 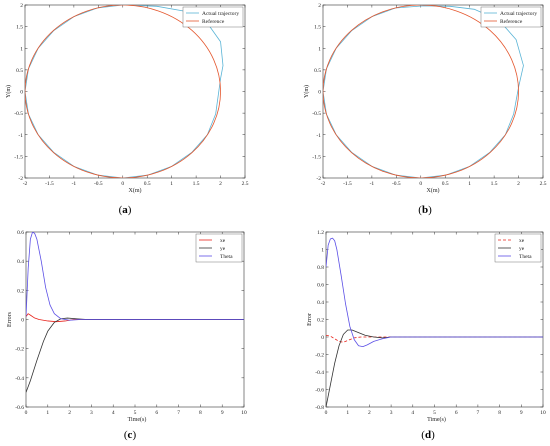 What do you see at coordinates (320, 268) in the screenshot?
I see `y-tick-label: 0.8` at bounding box center [320, 268].